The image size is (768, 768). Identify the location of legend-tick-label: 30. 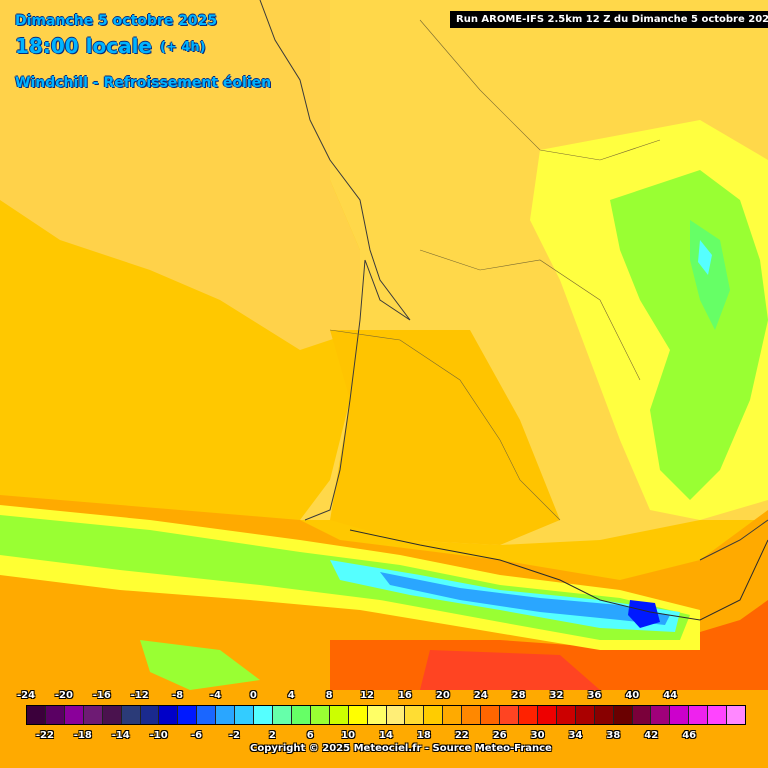
(537, 735).